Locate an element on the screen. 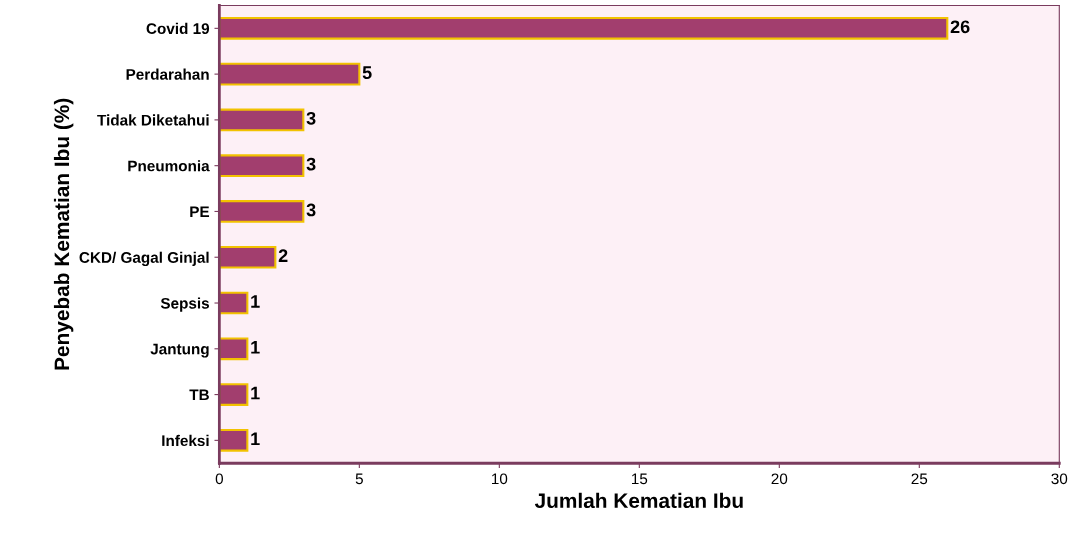  y-tick-label: TB is located at coordinates (199, 395).